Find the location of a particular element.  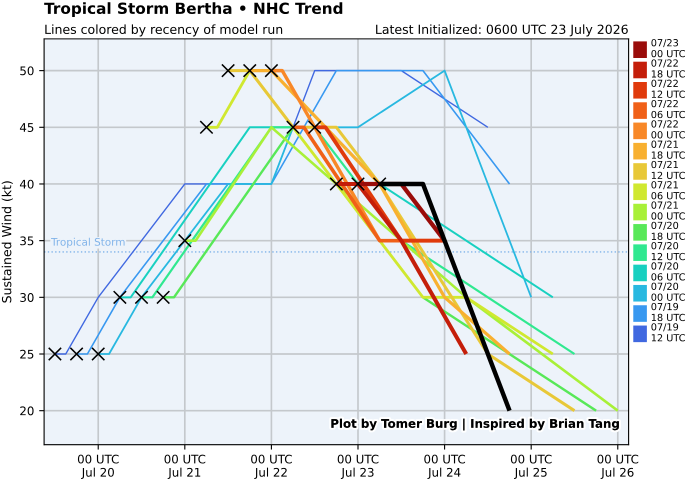

text: Latest Initialized: 0600 UTC 23 July 2026 is located at coordinates (502, 30).